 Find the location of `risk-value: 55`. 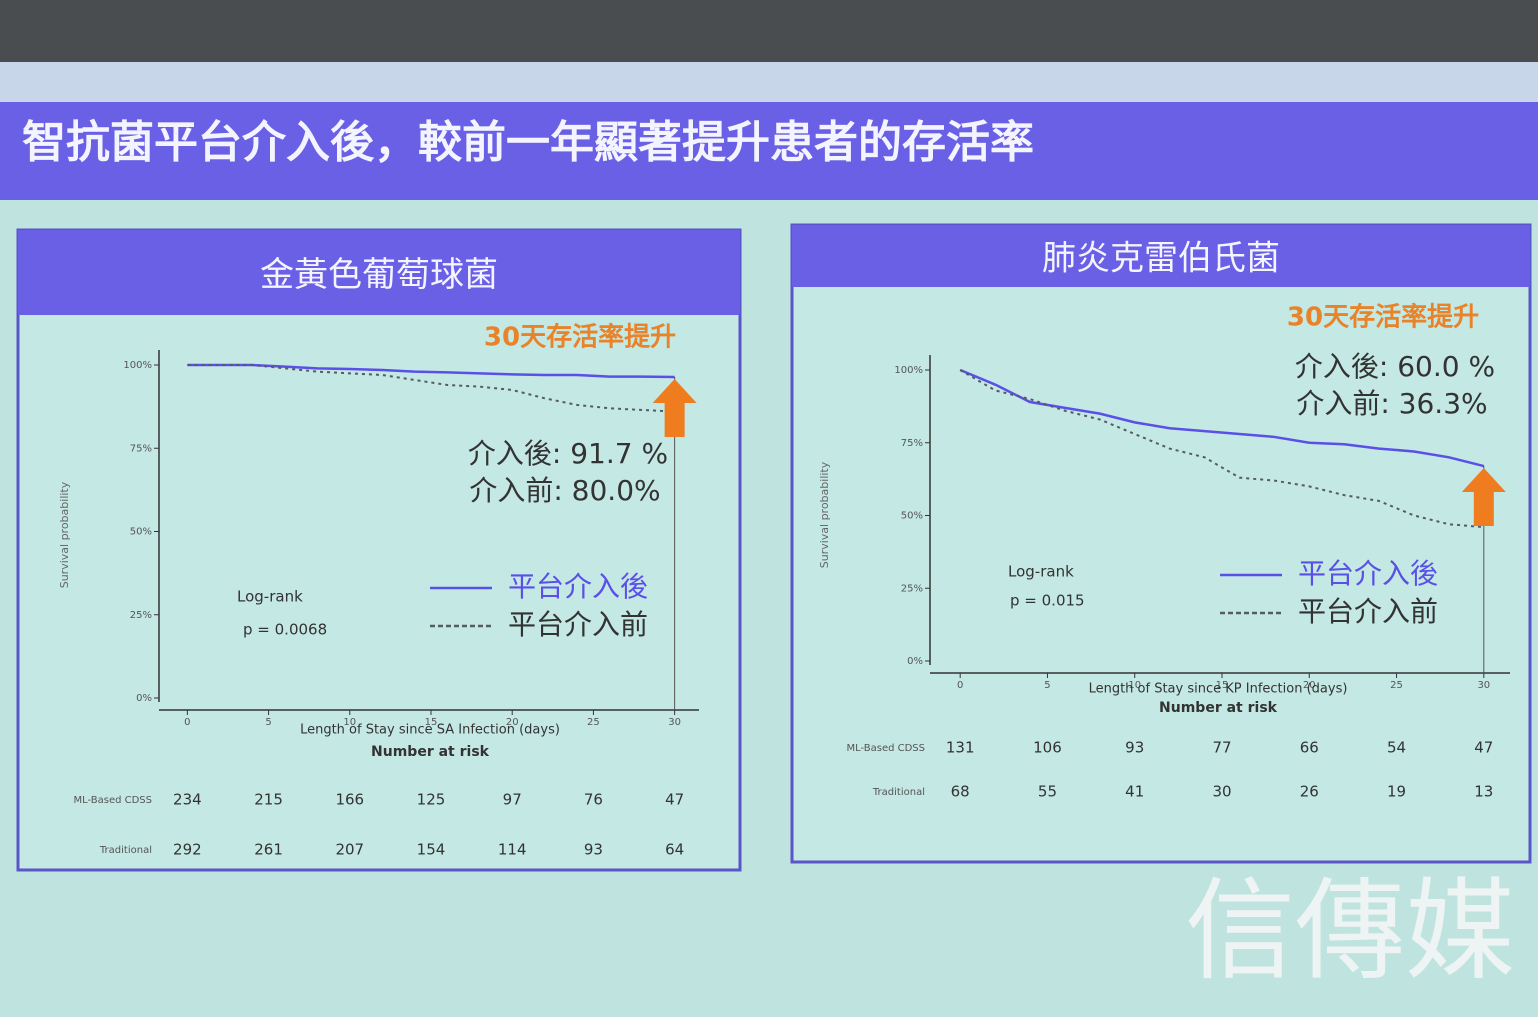

risk-value: 55 is located at coordinates (1047, 792).